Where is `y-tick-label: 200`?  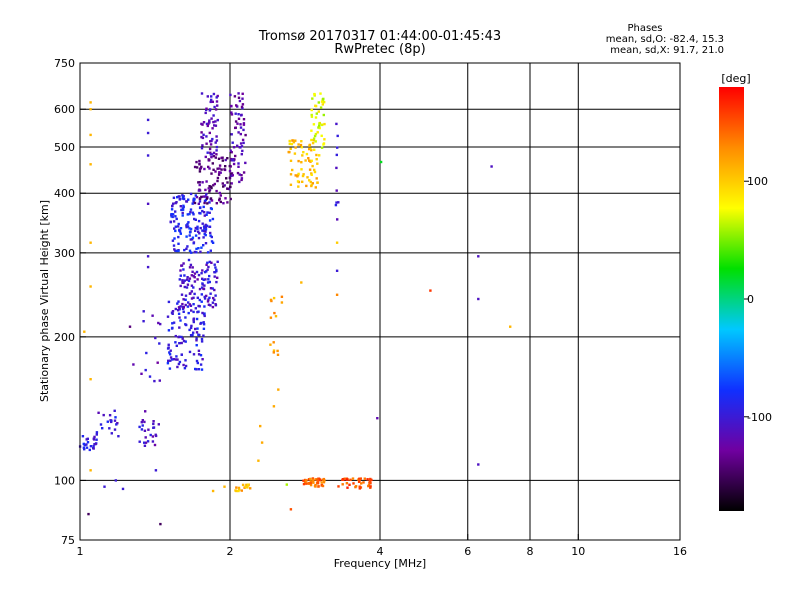
y-tick-label: 200 is located at coordinates (64, 337).